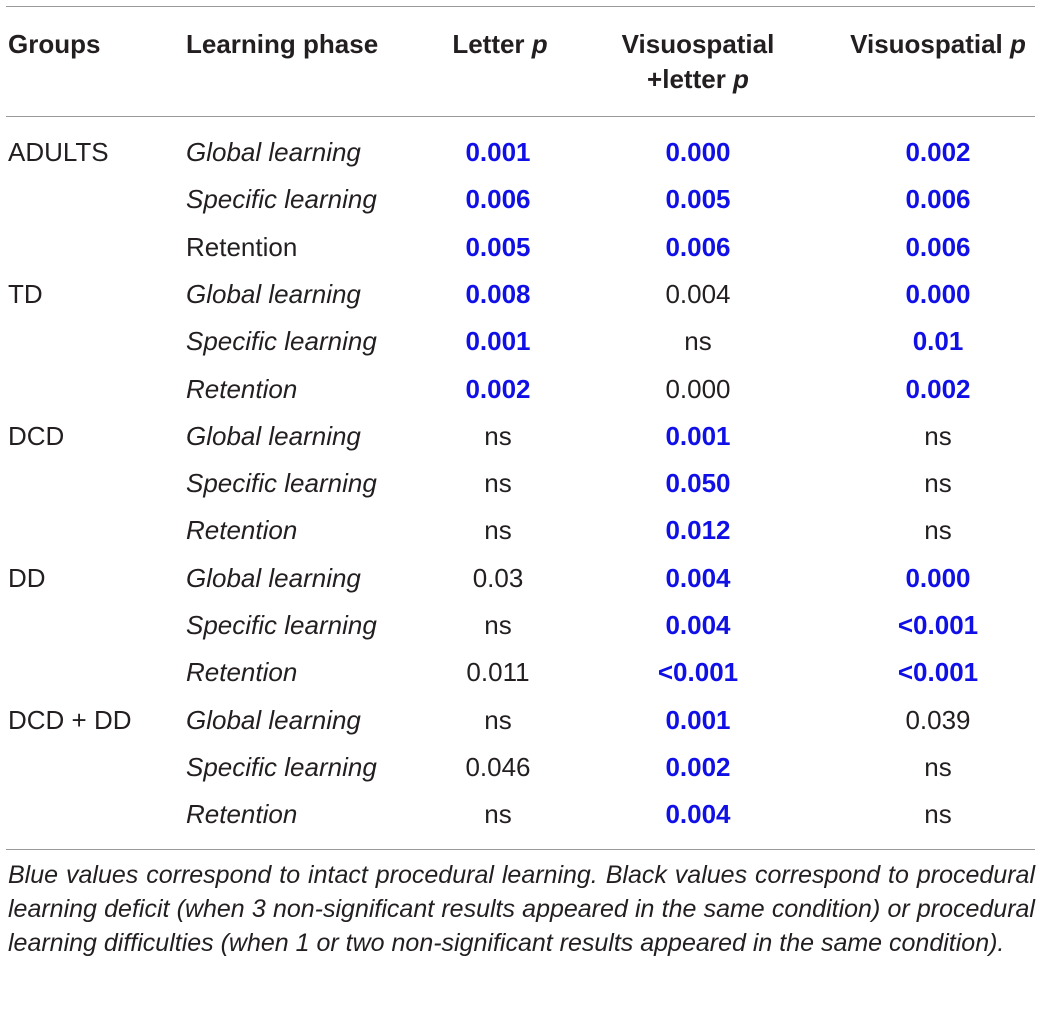  I want to click on cell-letter-p: 0.046, so click(498, 766).